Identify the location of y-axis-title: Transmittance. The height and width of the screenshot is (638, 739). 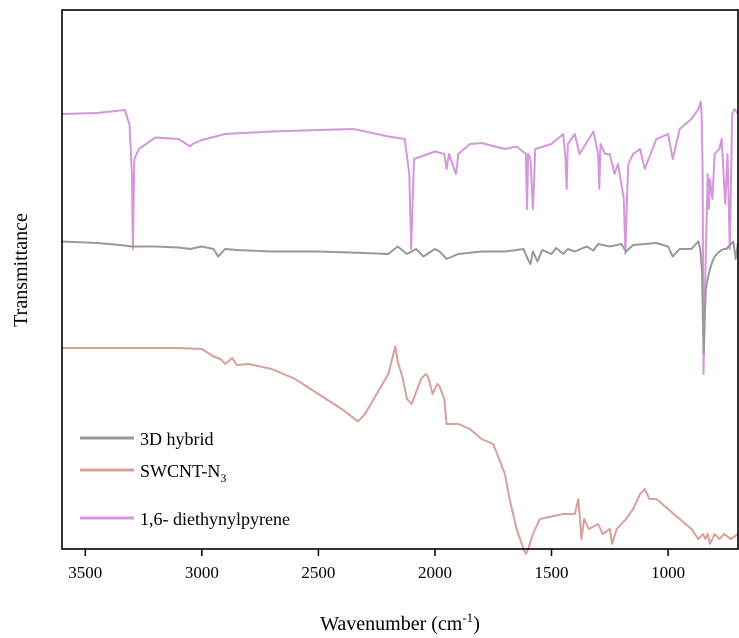
(21, 270).